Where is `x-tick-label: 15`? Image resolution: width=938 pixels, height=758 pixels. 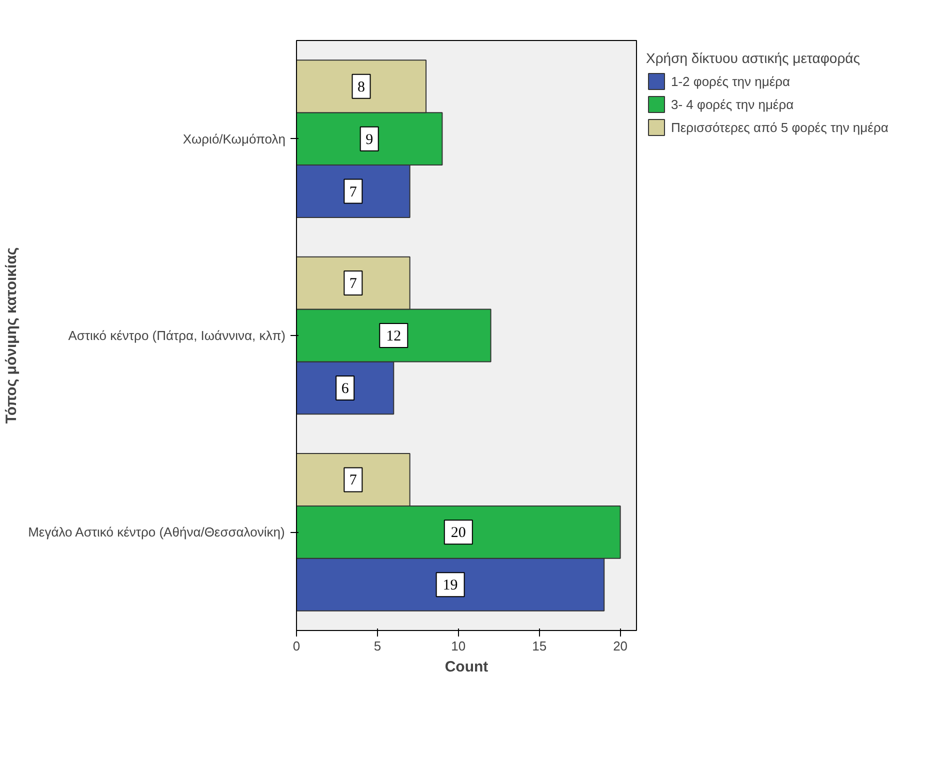
x-tick-label: 15 is located at coordinates (539, 646).